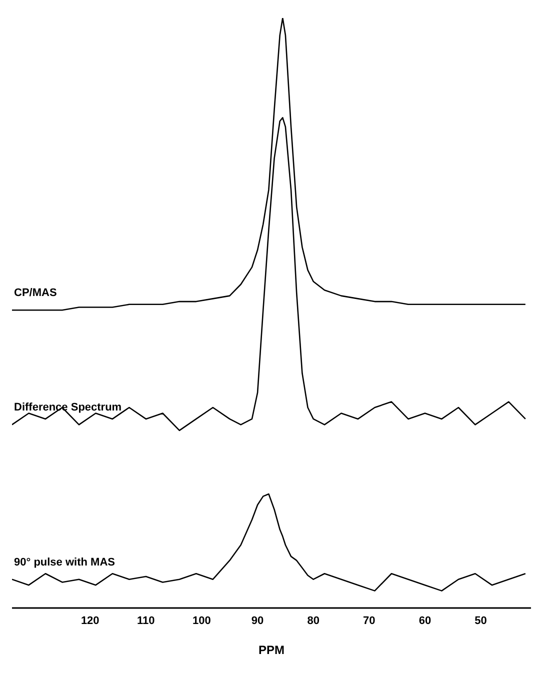 The image size is (543, 685). What do you see at coordinates (271, 650) in the screenshot?
I see `x-axis-title: PPM` at bounding box center [271, 650].